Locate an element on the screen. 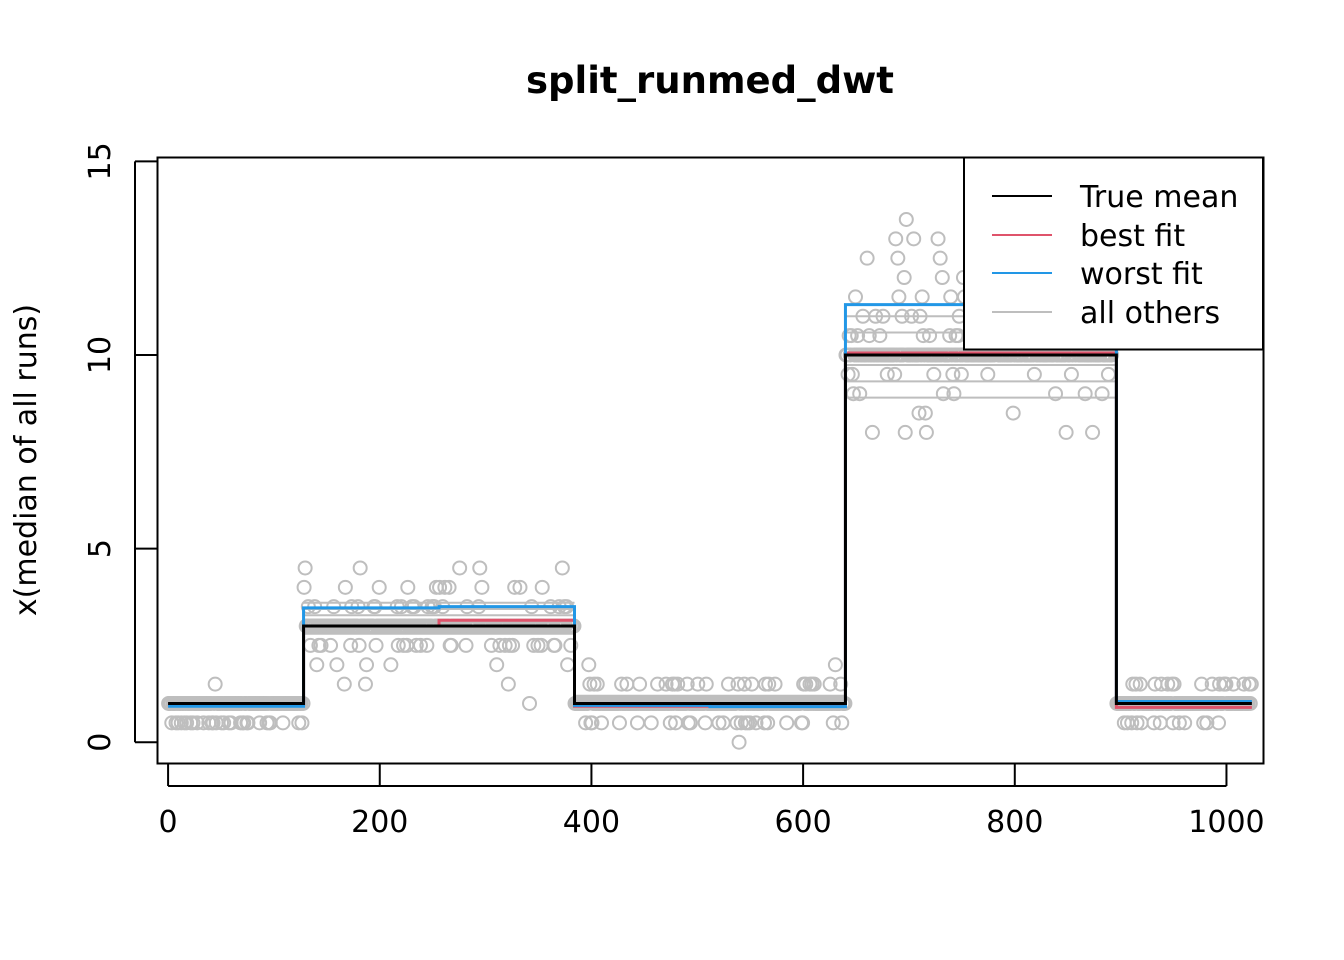 The image size is (1344, 960). y-axis: 0 5 10 15 is located at coordinates (120, 447).